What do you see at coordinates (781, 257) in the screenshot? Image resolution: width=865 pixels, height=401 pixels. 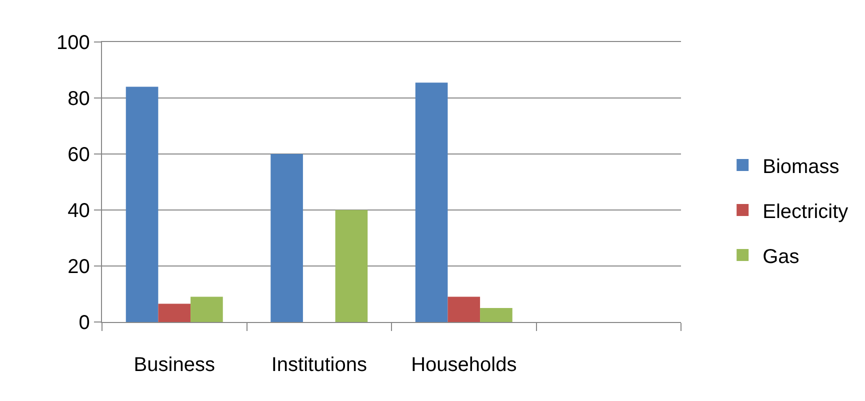 I see `legend-label: Gas` at bounding box center [781, 257].